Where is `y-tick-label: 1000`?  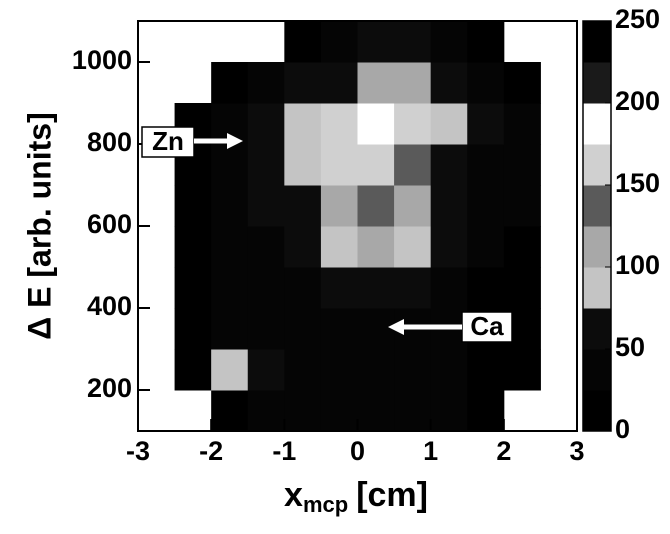 y-tick-label: 1000 is located at coordinates (102, 60).